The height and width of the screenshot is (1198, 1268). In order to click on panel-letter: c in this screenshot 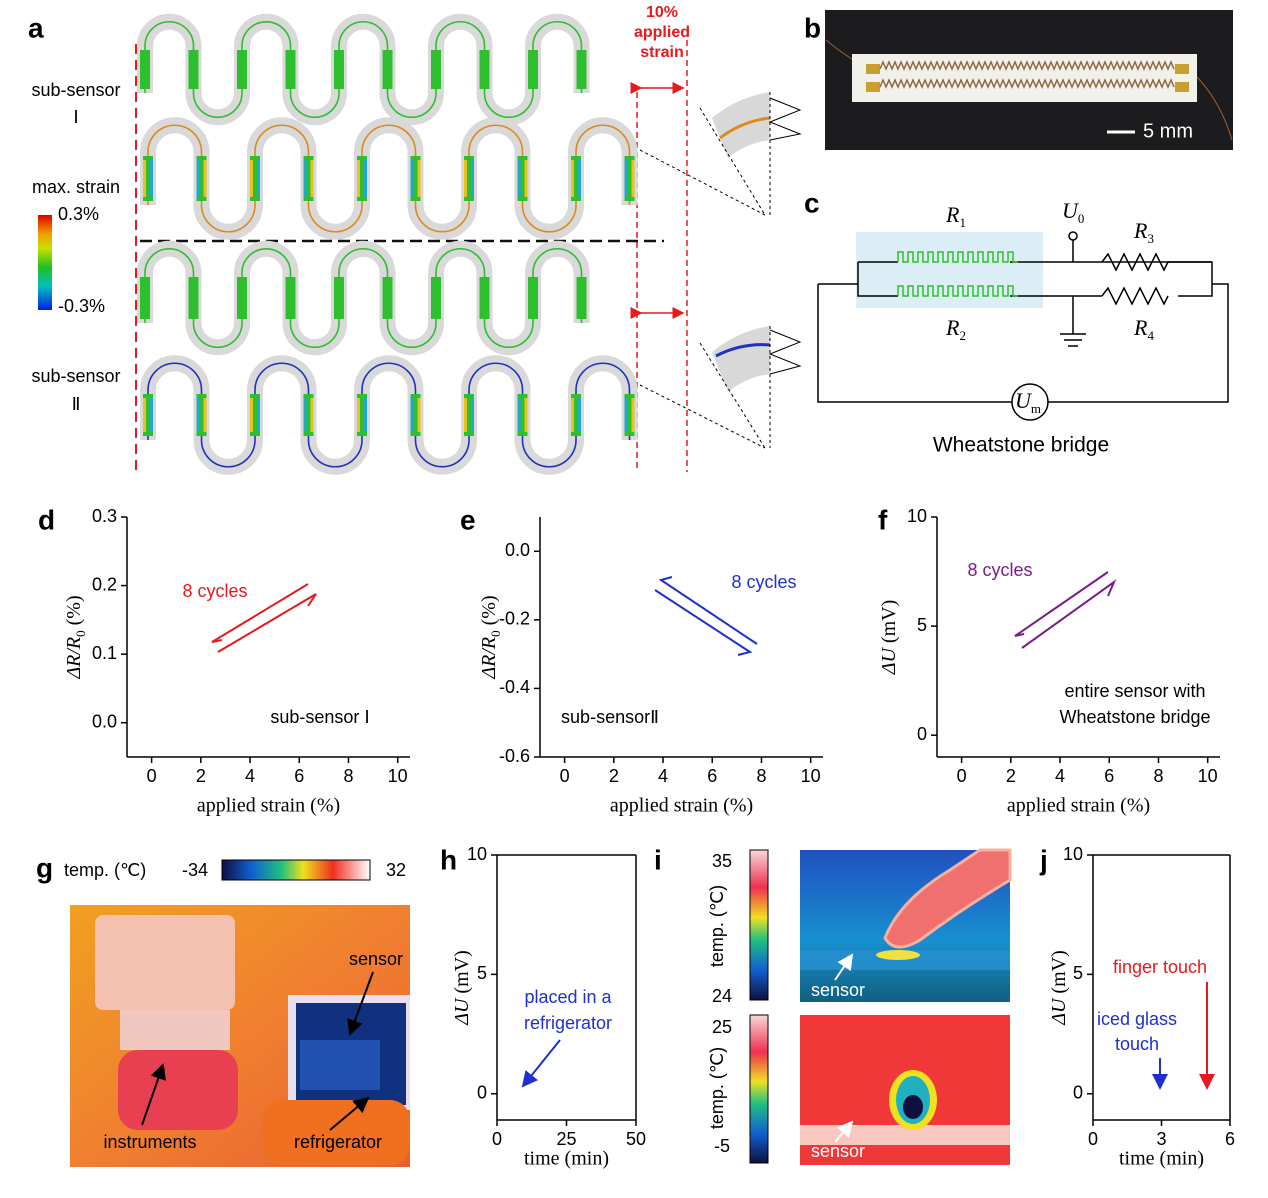, I will do `click(812, 202)`.